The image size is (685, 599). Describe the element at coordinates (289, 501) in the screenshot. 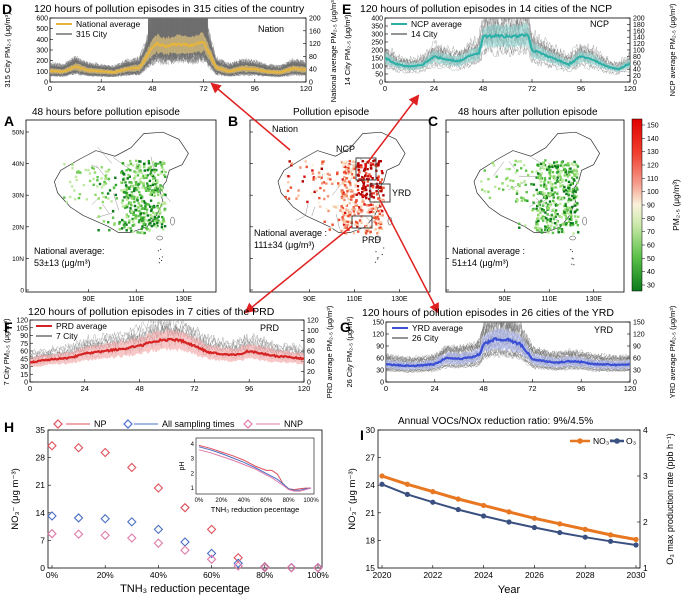

I see `inset-x-tick-label: 80%` at that location.